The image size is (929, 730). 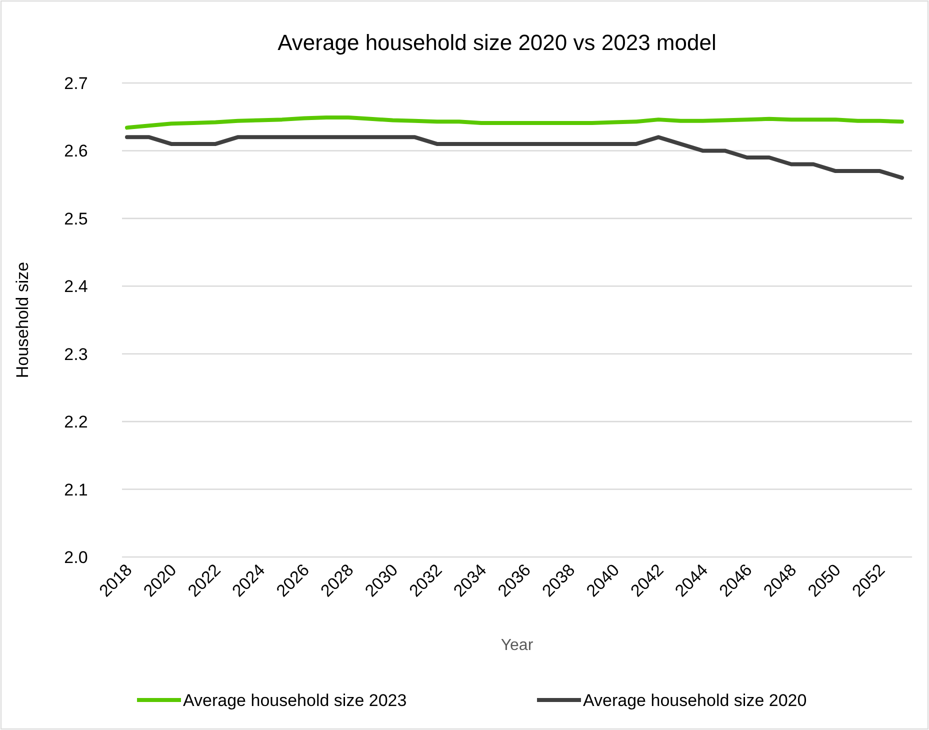 What do you see at coordinates (76, 557) in the screenshot?
I see `y-tick-label: 2.0` at bounding box center [76, 557].